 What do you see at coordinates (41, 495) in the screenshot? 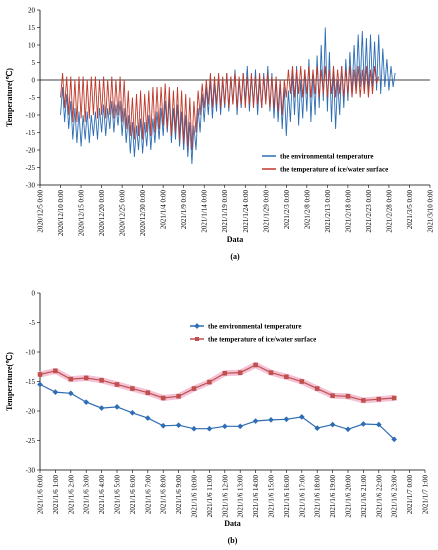
I see `x-tick-label: 2021/1/6 0:00` at bounding box center [41, 495].